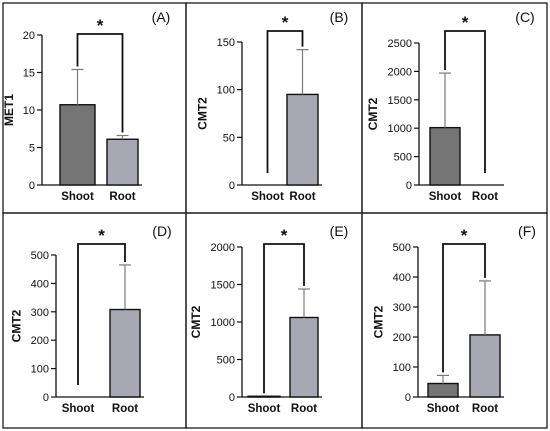 The width and height of the screenshot is (550, 431). I want to click on y-tick-label: 50, so click(229, 138).